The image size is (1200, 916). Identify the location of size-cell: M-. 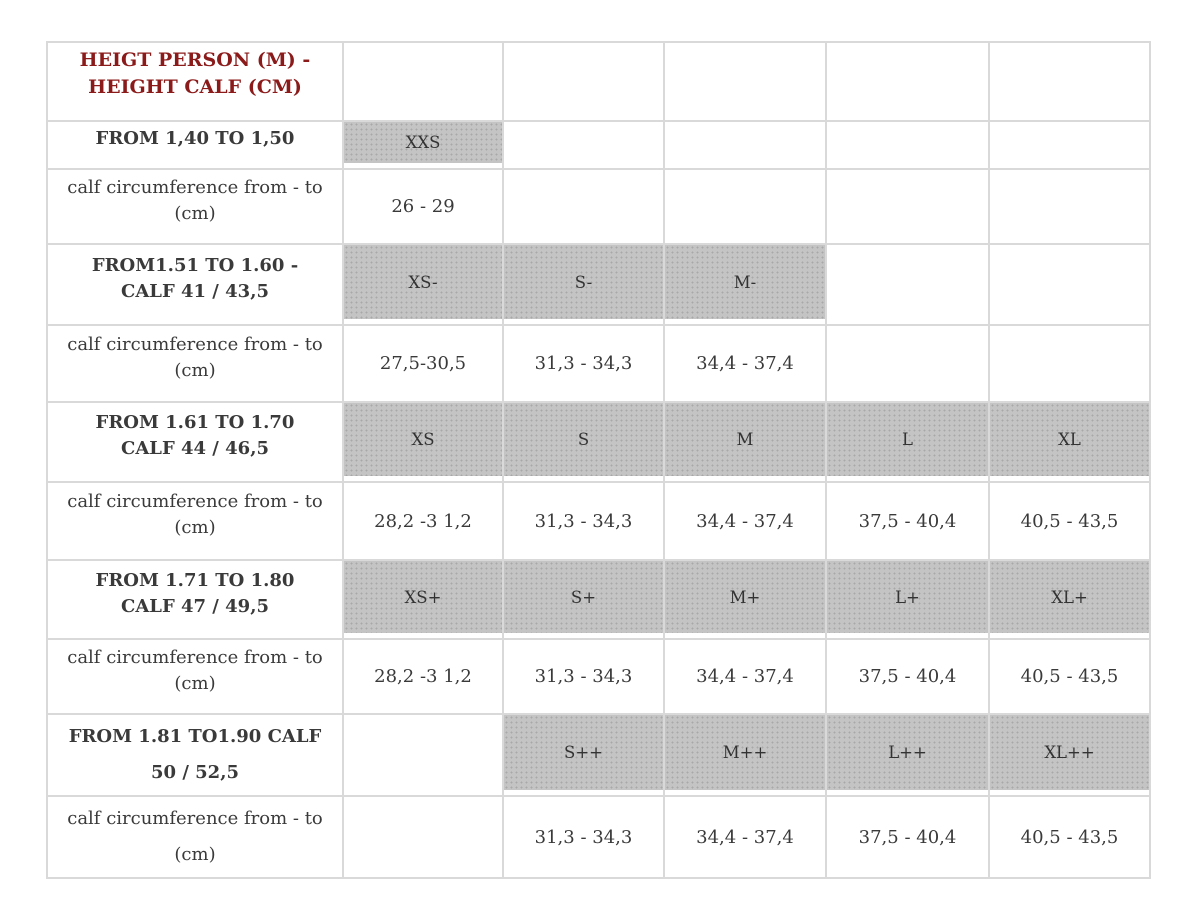
(745, 285).